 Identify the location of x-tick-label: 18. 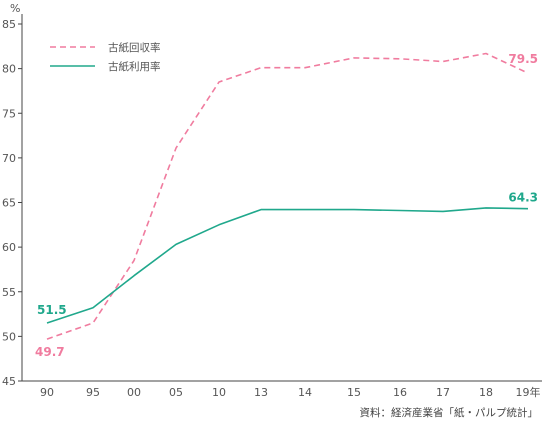
(486, 392).